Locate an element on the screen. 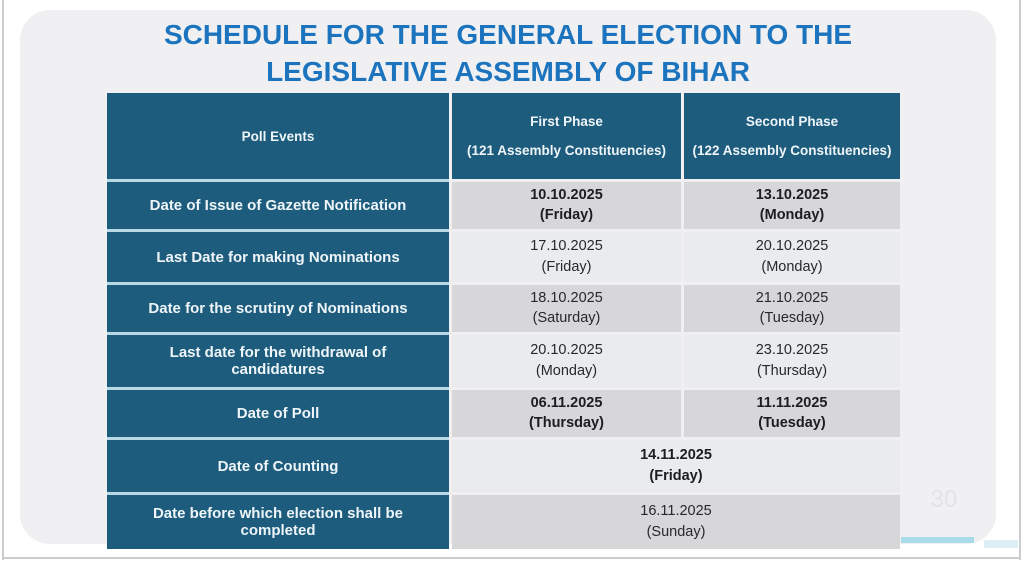  title-line-1: SCHEDULE FOR THE GENERAL ELECTION TO THE is located at coordinates (508, 34).